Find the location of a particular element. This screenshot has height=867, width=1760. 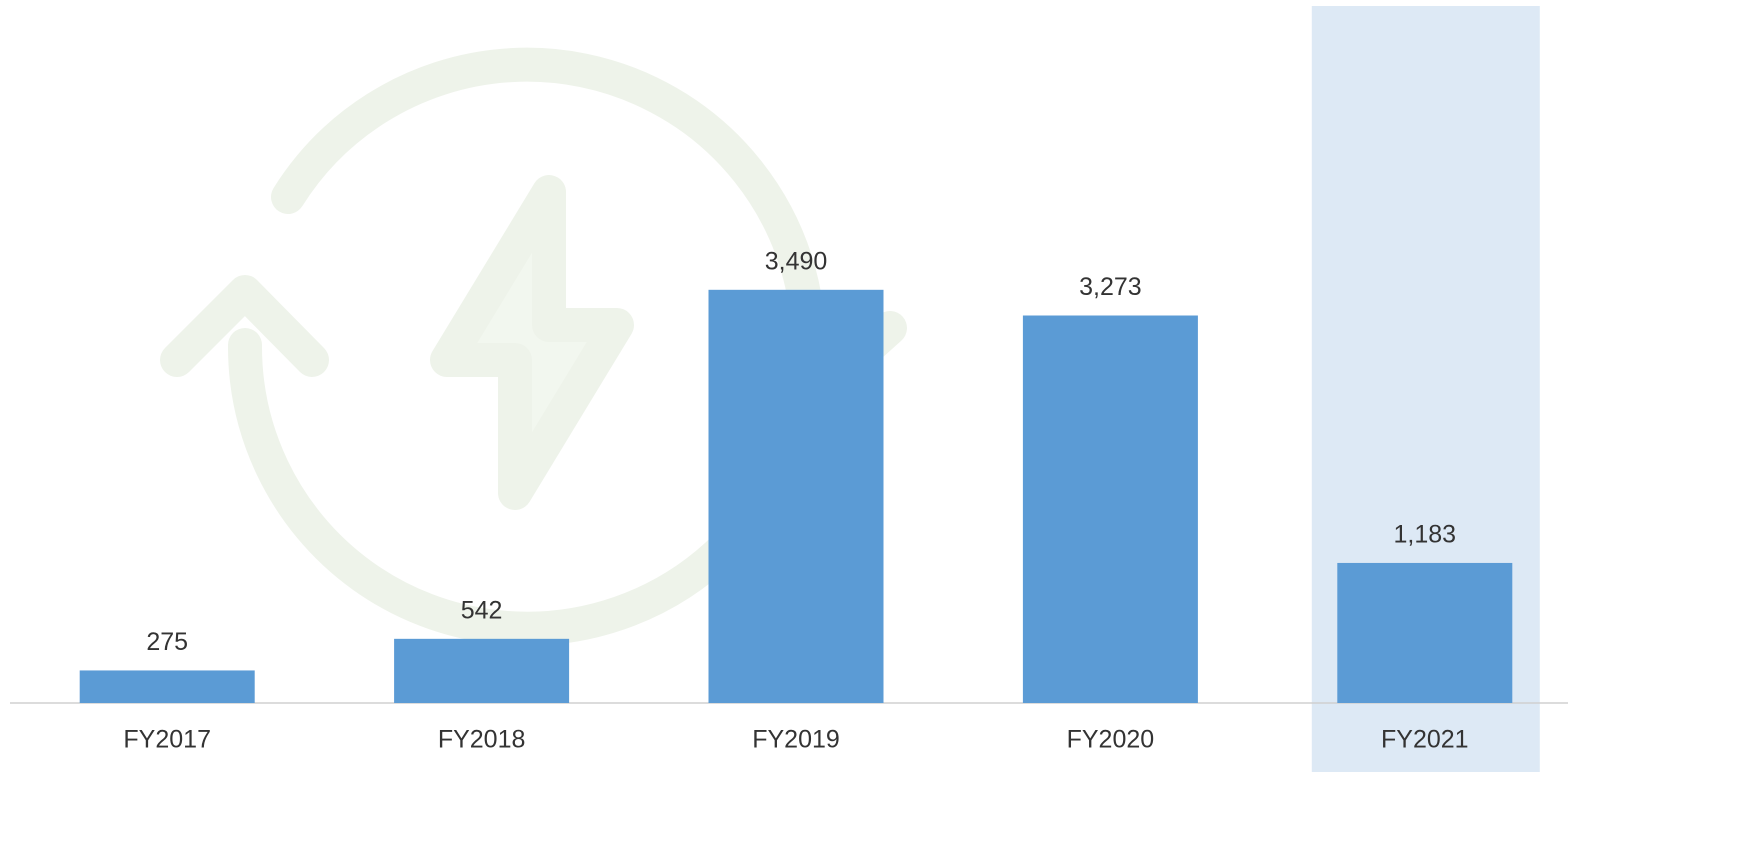

watermark-bolt is located at coordinates (532, 342).